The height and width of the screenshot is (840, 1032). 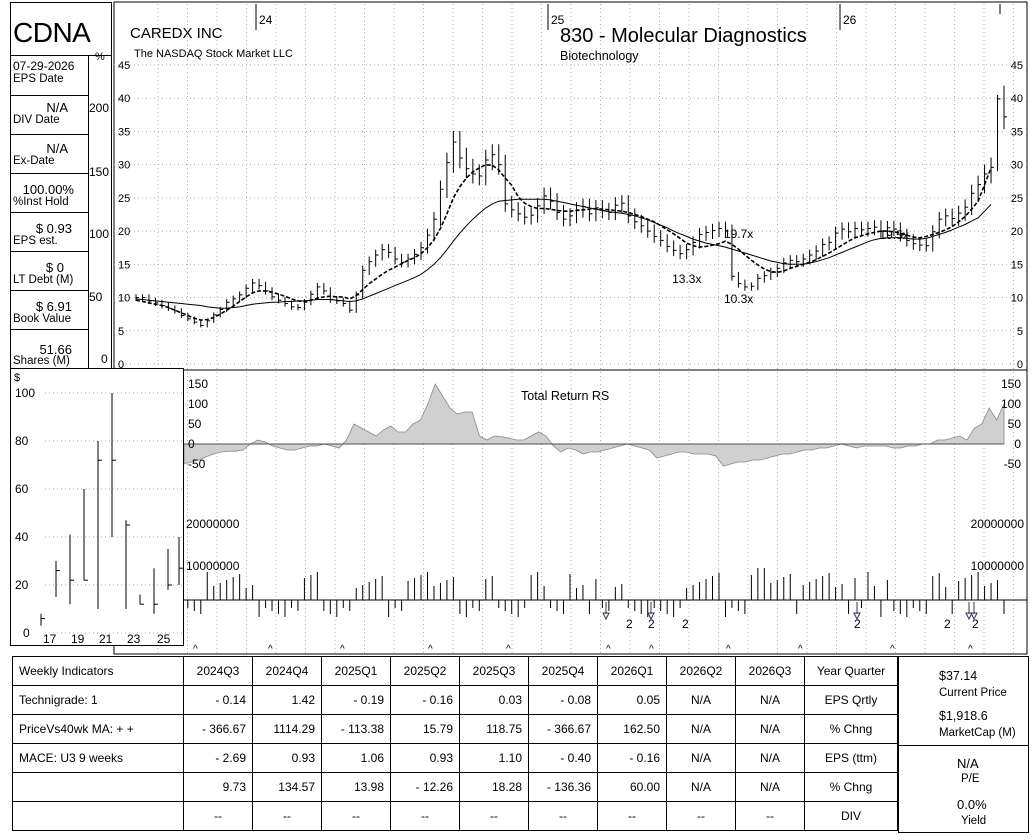 I want to click on year-dividers: 24 25 26, so click(x=628, y=17).